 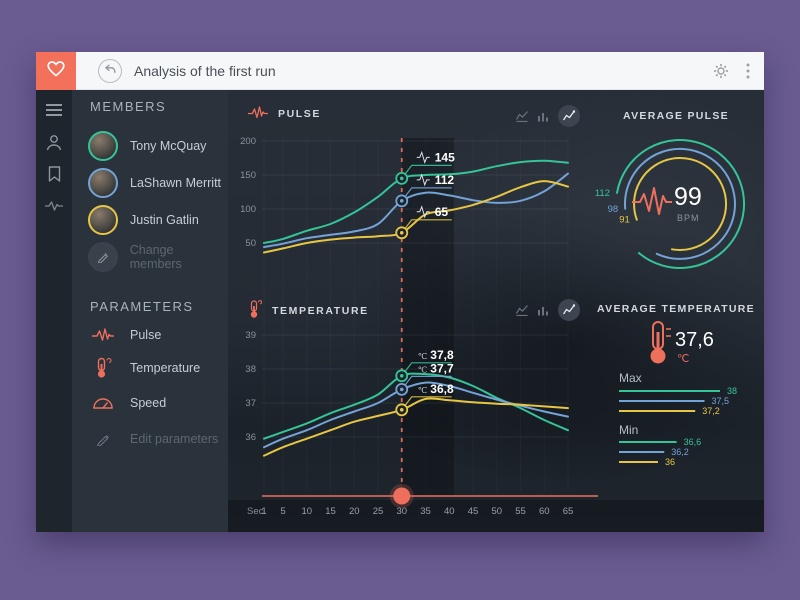 What do you see at coordinates (683, 359) in the screenshot?
I see `average-temperature-unit: ℃` at bounding box center [683, 359].